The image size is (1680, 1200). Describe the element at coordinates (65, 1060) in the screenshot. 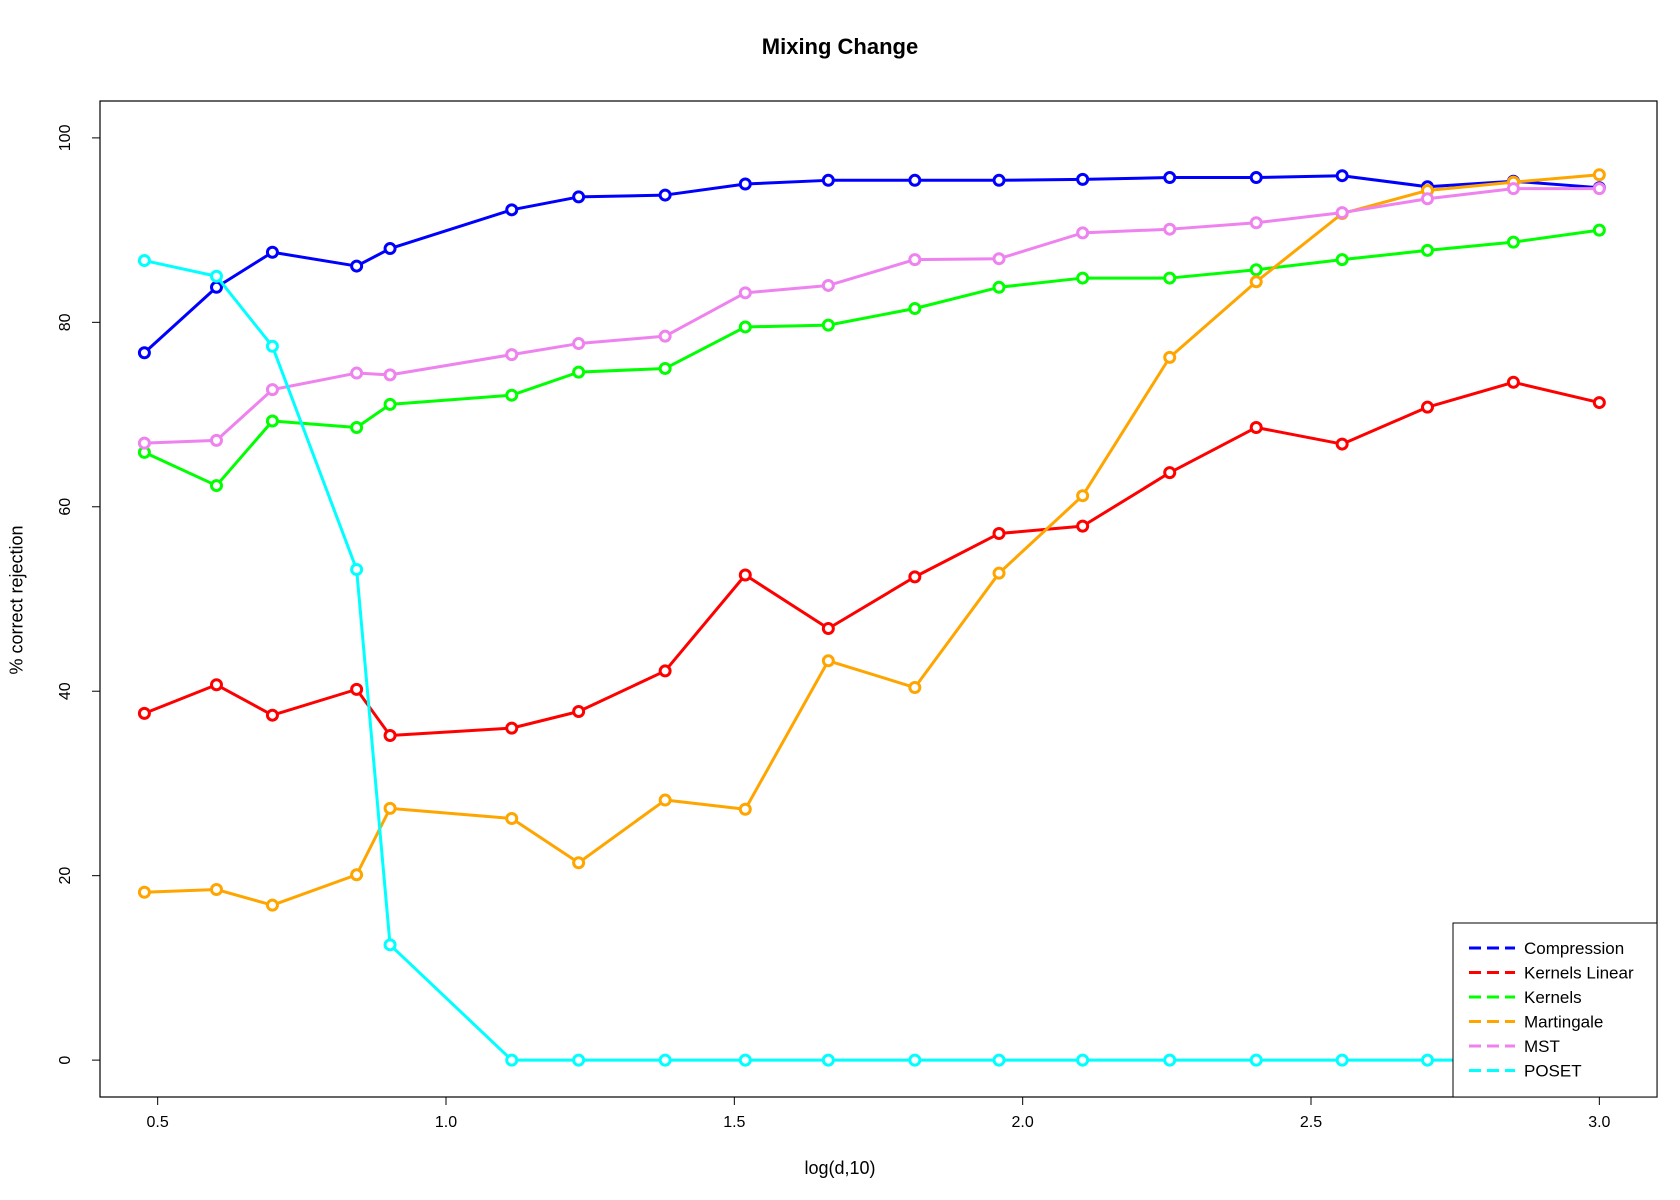

I see `y-tick-label: 0` at that location.